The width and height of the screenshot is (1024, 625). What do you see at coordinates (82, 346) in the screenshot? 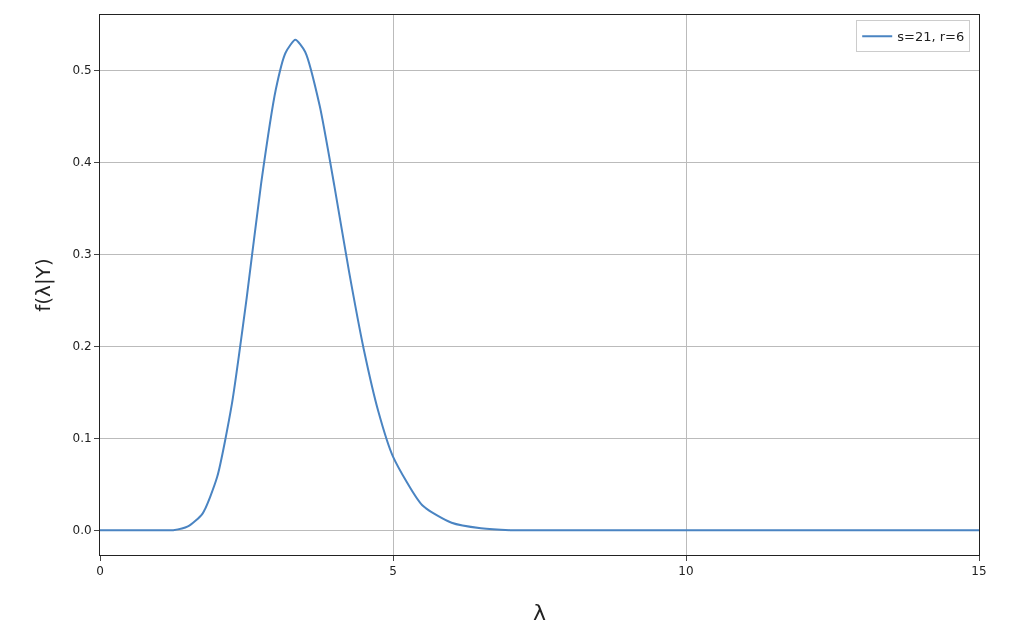
I see `y-tick-label: 0.2` at bounding box center [82, 346].